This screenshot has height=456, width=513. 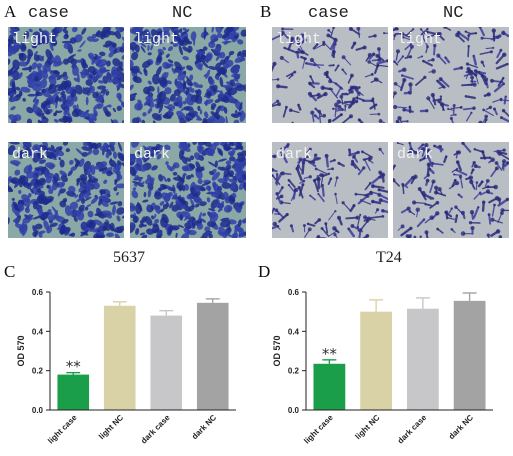 I want to click on panel-b-col-nc: NC, so click(x=453, y=13).